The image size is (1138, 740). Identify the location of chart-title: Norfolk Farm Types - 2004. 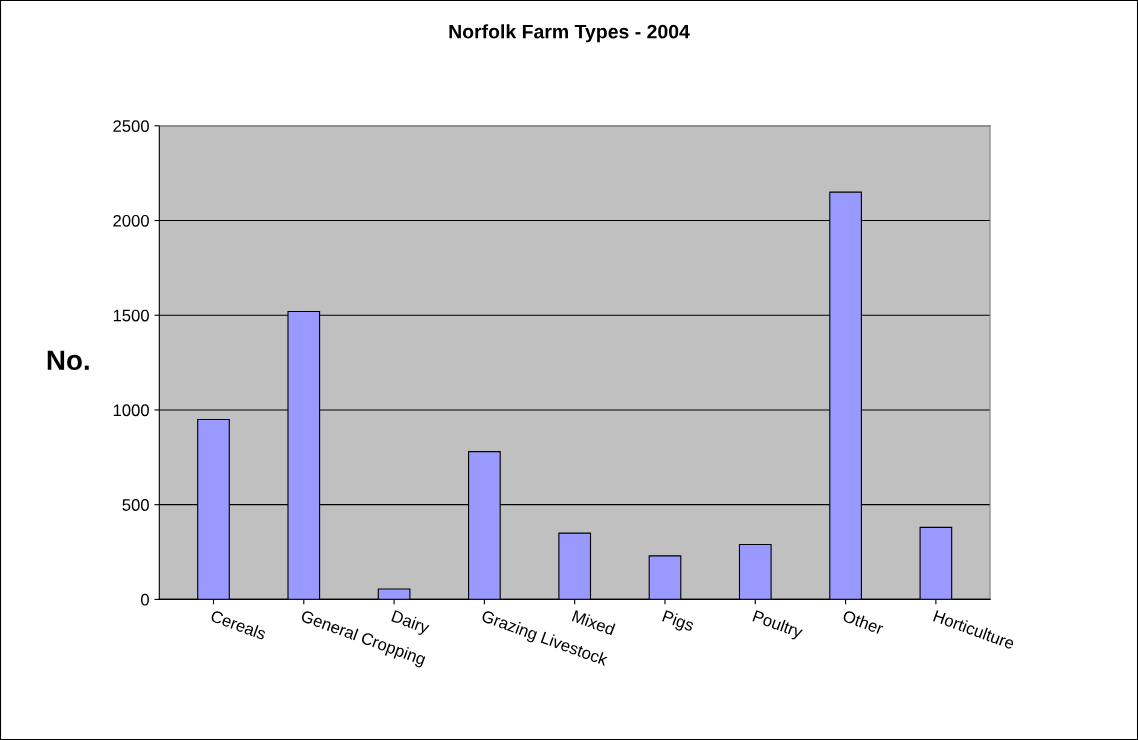
(569, 33).